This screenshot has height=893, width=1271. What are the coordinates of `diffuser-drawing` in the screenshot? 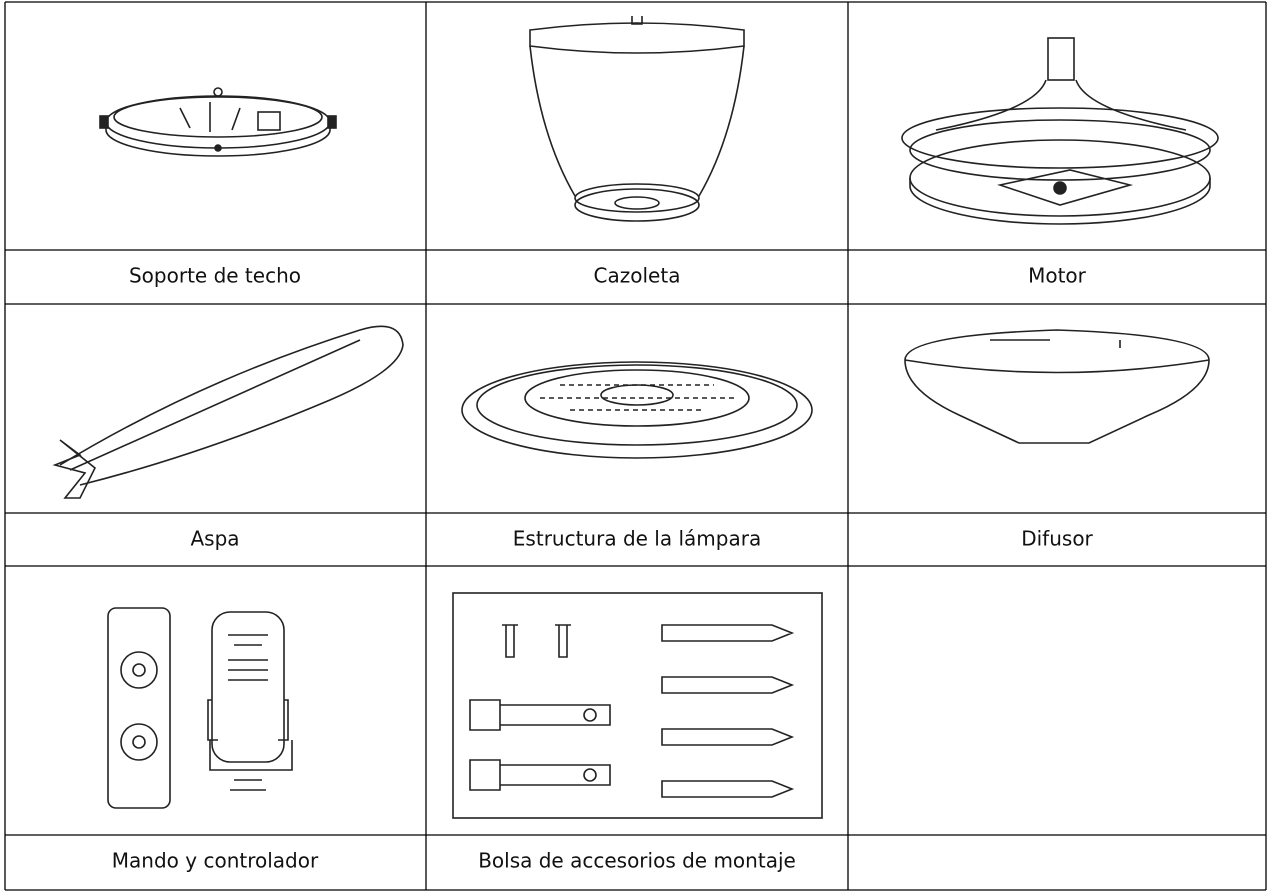 It's located at (1057, 386).